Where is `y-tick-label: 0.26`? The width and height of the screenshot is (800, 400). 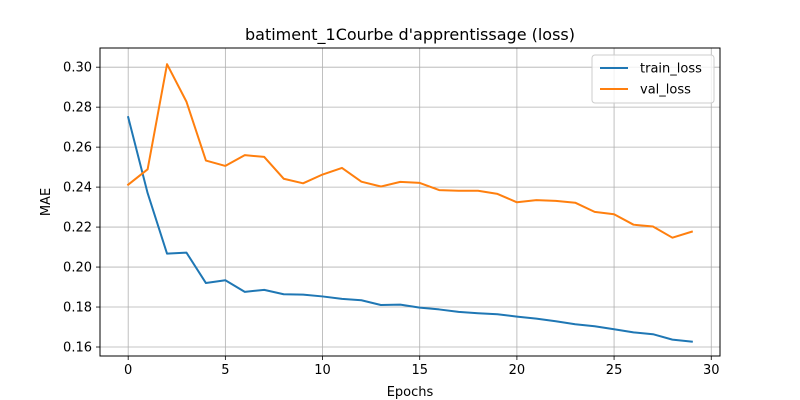 y-tick-label: 0.26 is located at coordinates (77, 148).